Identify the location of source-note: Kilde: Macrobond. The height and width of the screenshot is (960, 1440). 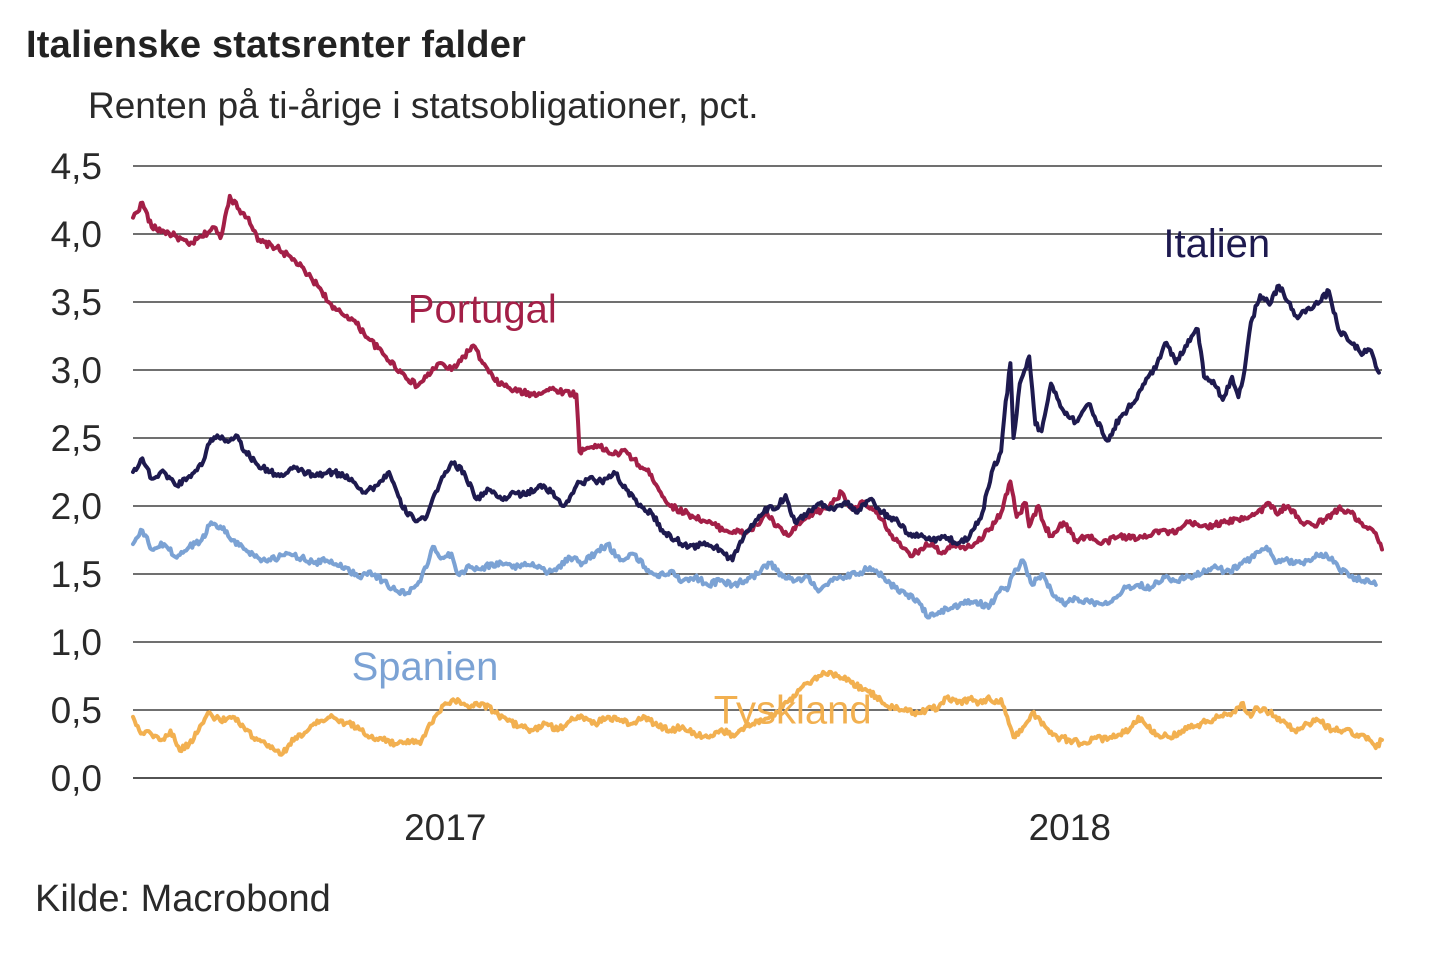
(183, 899).